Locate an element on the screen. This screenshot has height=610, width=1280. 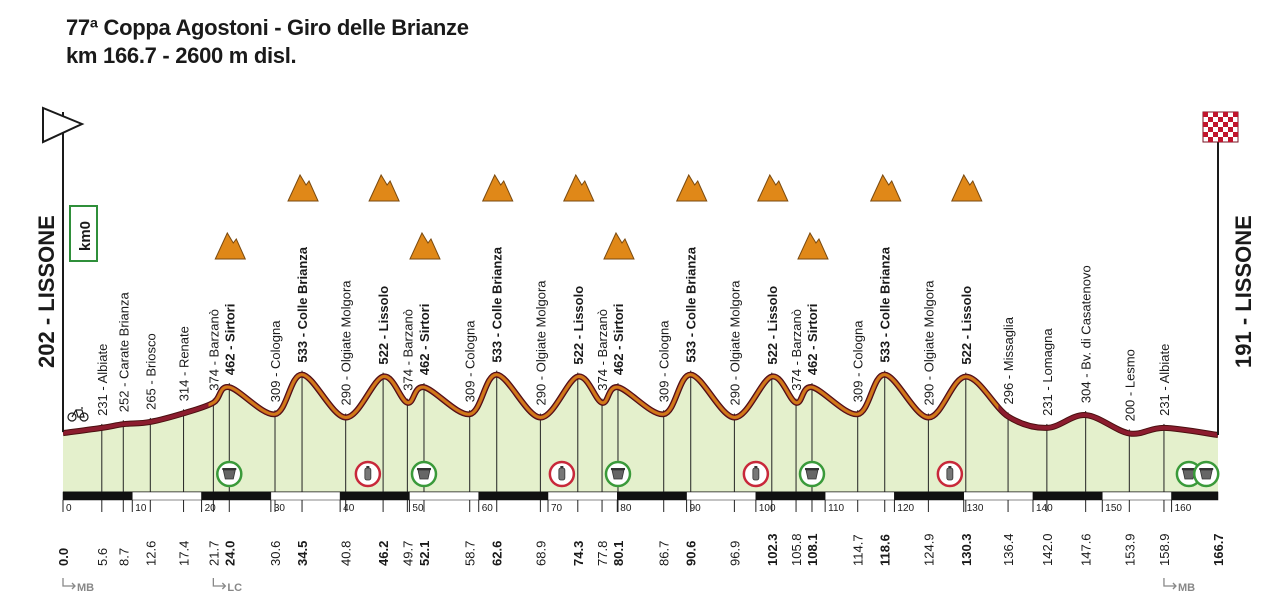
route-marker: MB is located at coordinates (78, 586).